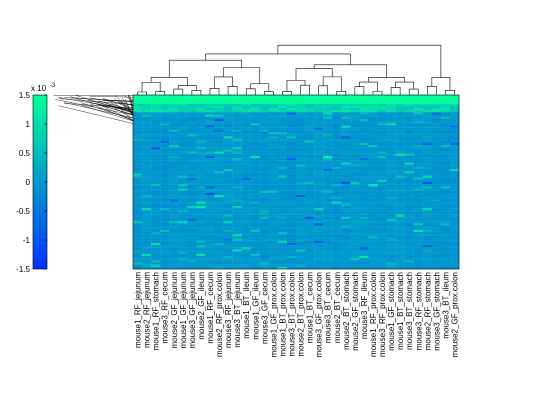  What do you see at coordinates (147, 310) in the screenshot?
I see `column-label: mouse2_RF_jejunum` at bounding box center [147, 310].